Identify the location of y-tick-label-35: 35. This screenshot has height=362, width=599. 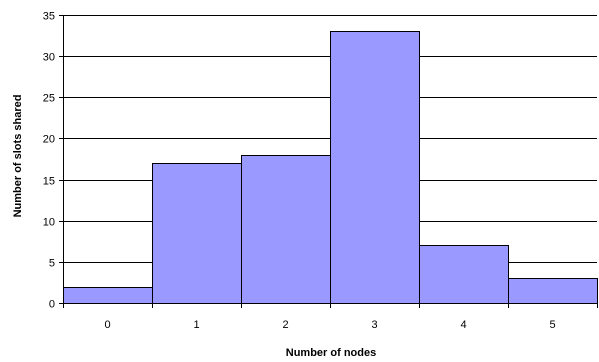
(49, 17).